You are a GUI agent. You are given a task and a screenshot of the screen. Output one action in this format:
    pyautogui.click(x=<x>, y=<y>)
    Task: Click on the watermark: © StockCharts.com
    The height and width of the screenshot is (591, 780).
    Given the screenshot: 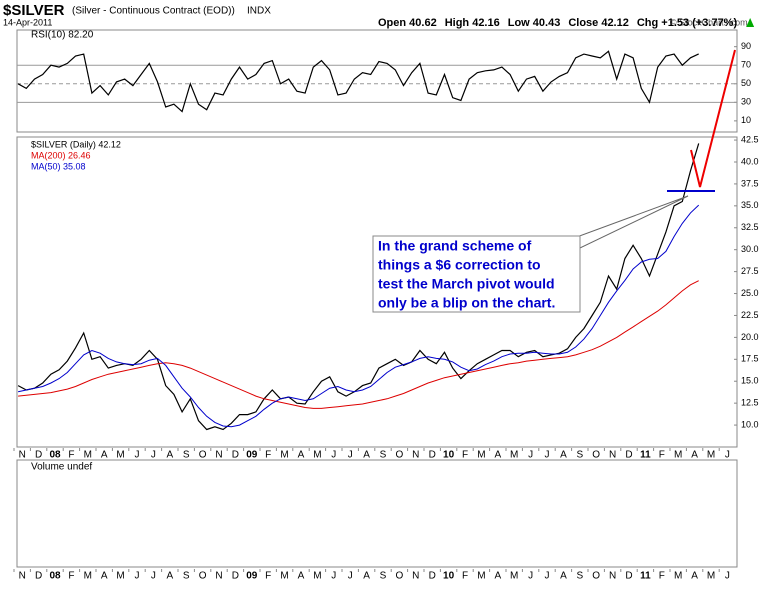 What is the action you would take?
    pyautogui.click(x=709, y=22)
    